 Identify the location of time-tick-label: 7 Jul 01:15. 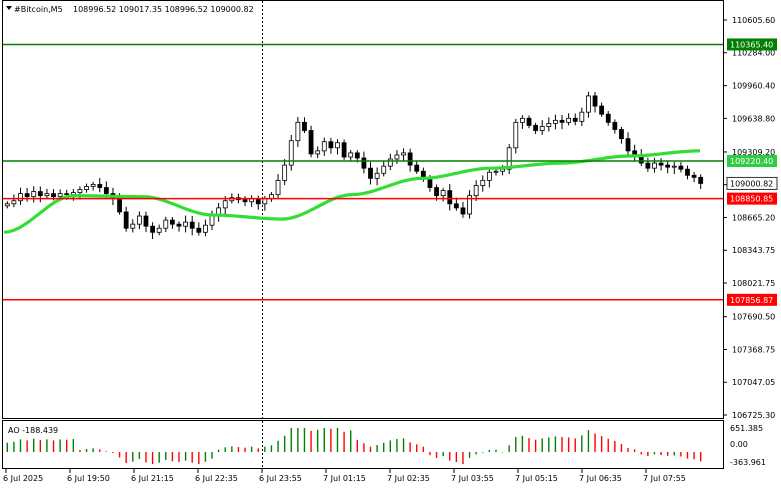
(344, 478).